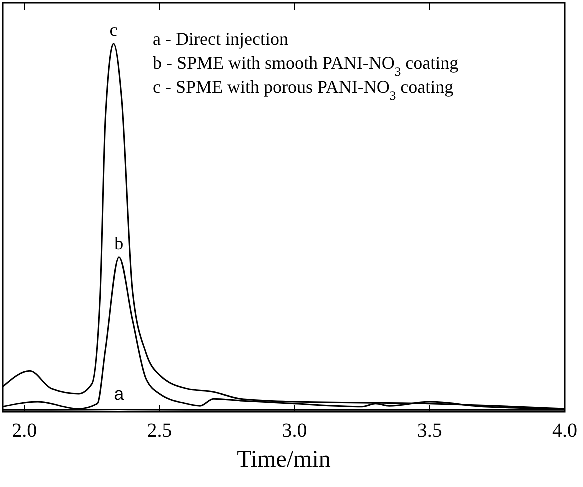 The image size is (583, 487). Describe the element at coordinates (306, 66) in the screenshot. I see `annotation: b - SPME with smooth PANI-NO$_{3}$ coating` at that location.